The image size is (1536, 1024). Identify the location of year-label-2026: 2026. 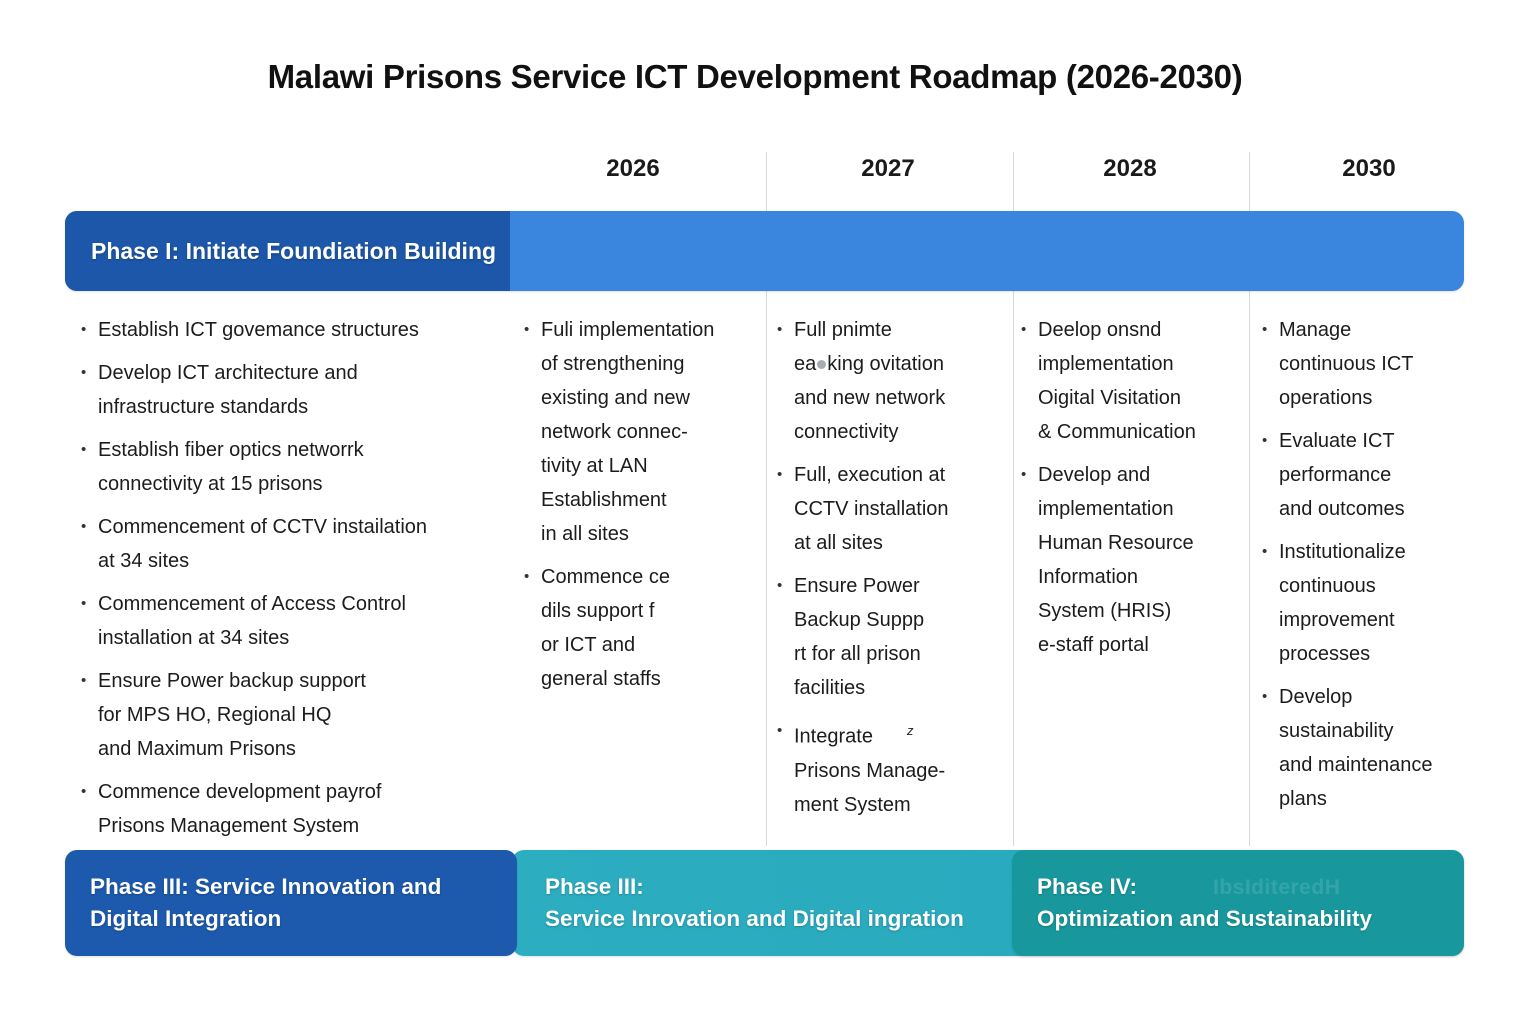
(633, 168).